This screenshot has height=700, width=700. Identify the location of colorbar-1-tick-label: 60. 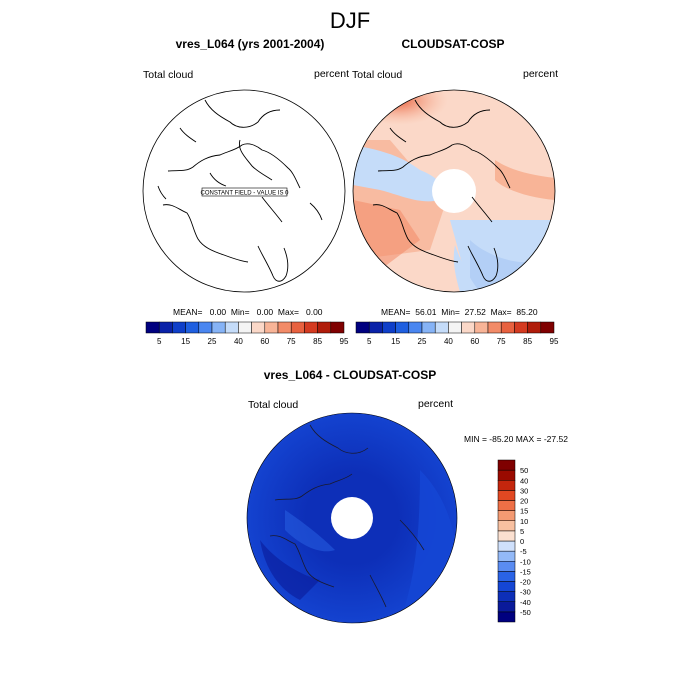
(264, 341).